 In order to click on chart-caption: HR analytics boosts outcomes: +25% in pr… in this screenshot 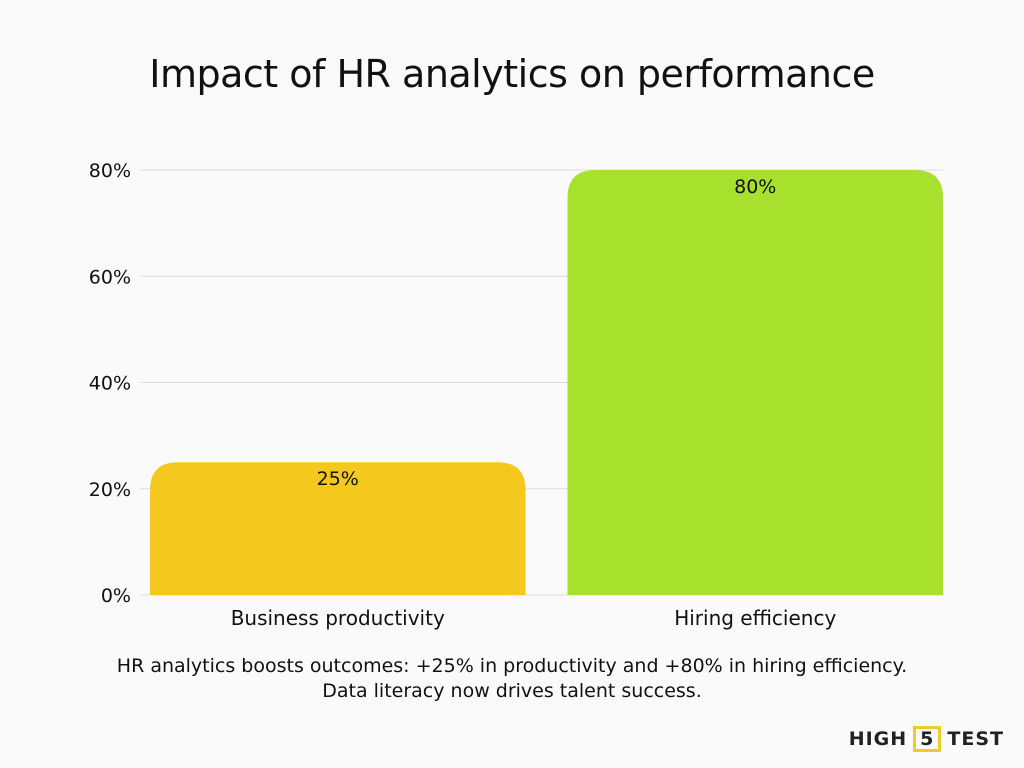, I will do `click(512, 679)`.